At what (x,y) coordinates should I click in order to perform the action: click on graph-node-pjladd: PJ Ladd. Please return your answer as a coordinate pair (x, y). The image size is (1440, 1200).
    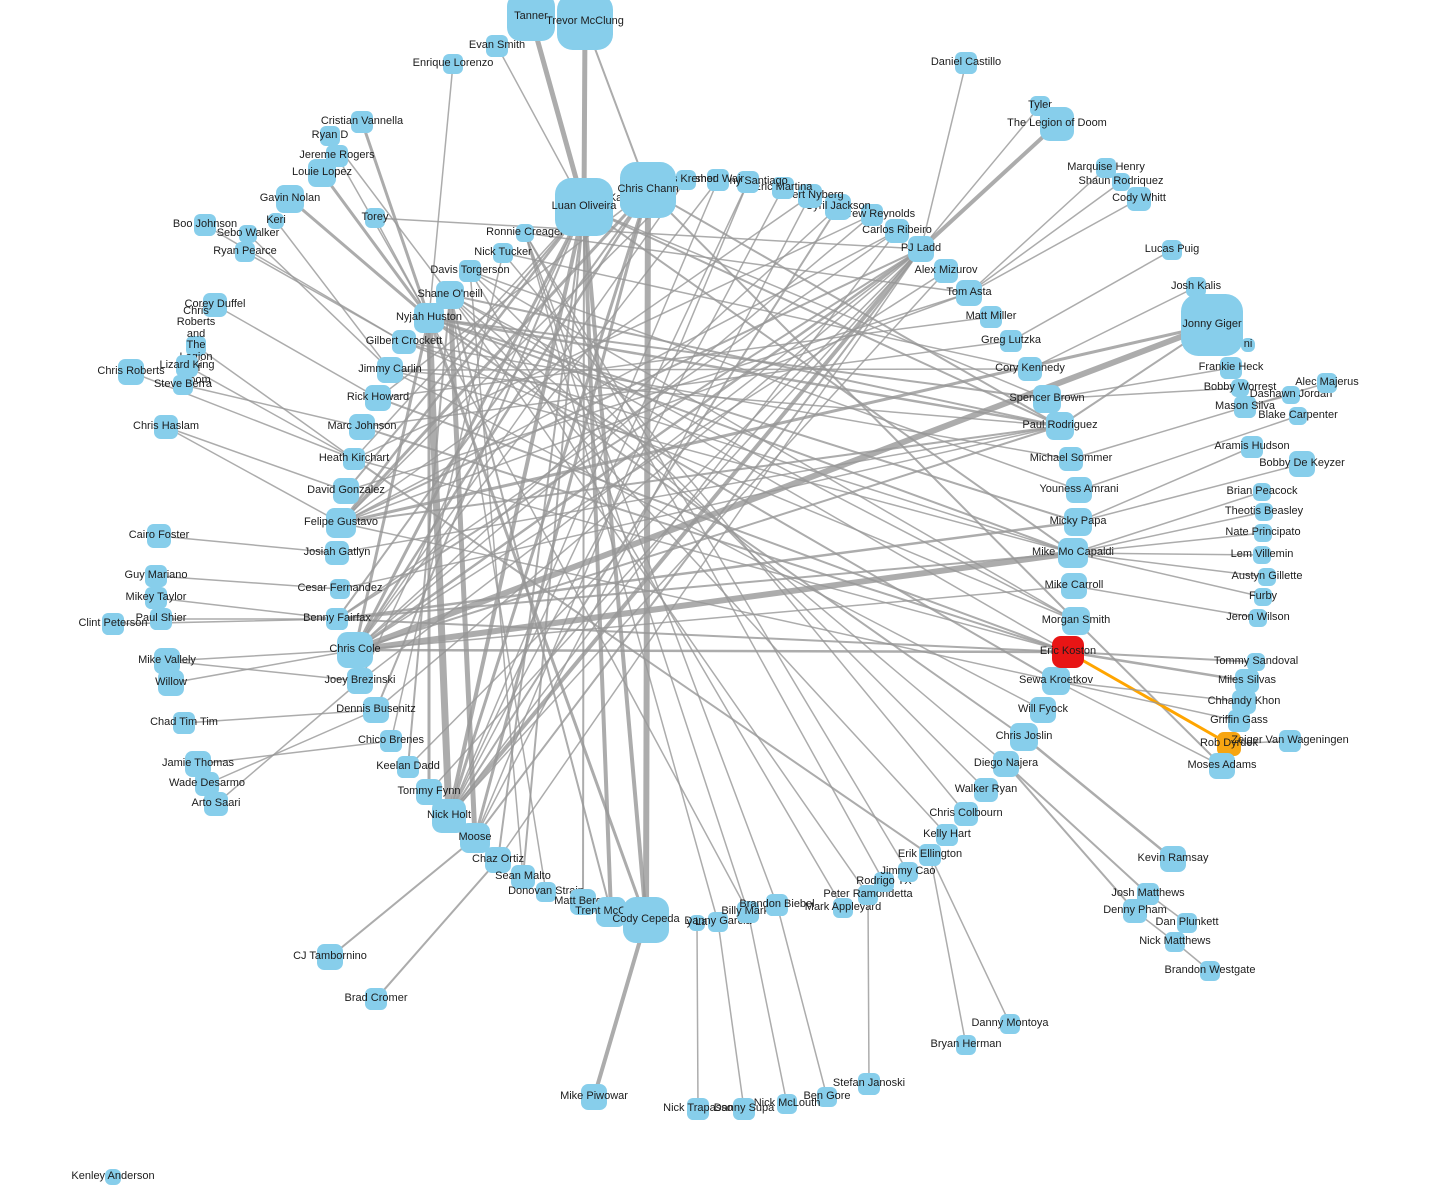
    Looking at the image, I should click on (921, 249).